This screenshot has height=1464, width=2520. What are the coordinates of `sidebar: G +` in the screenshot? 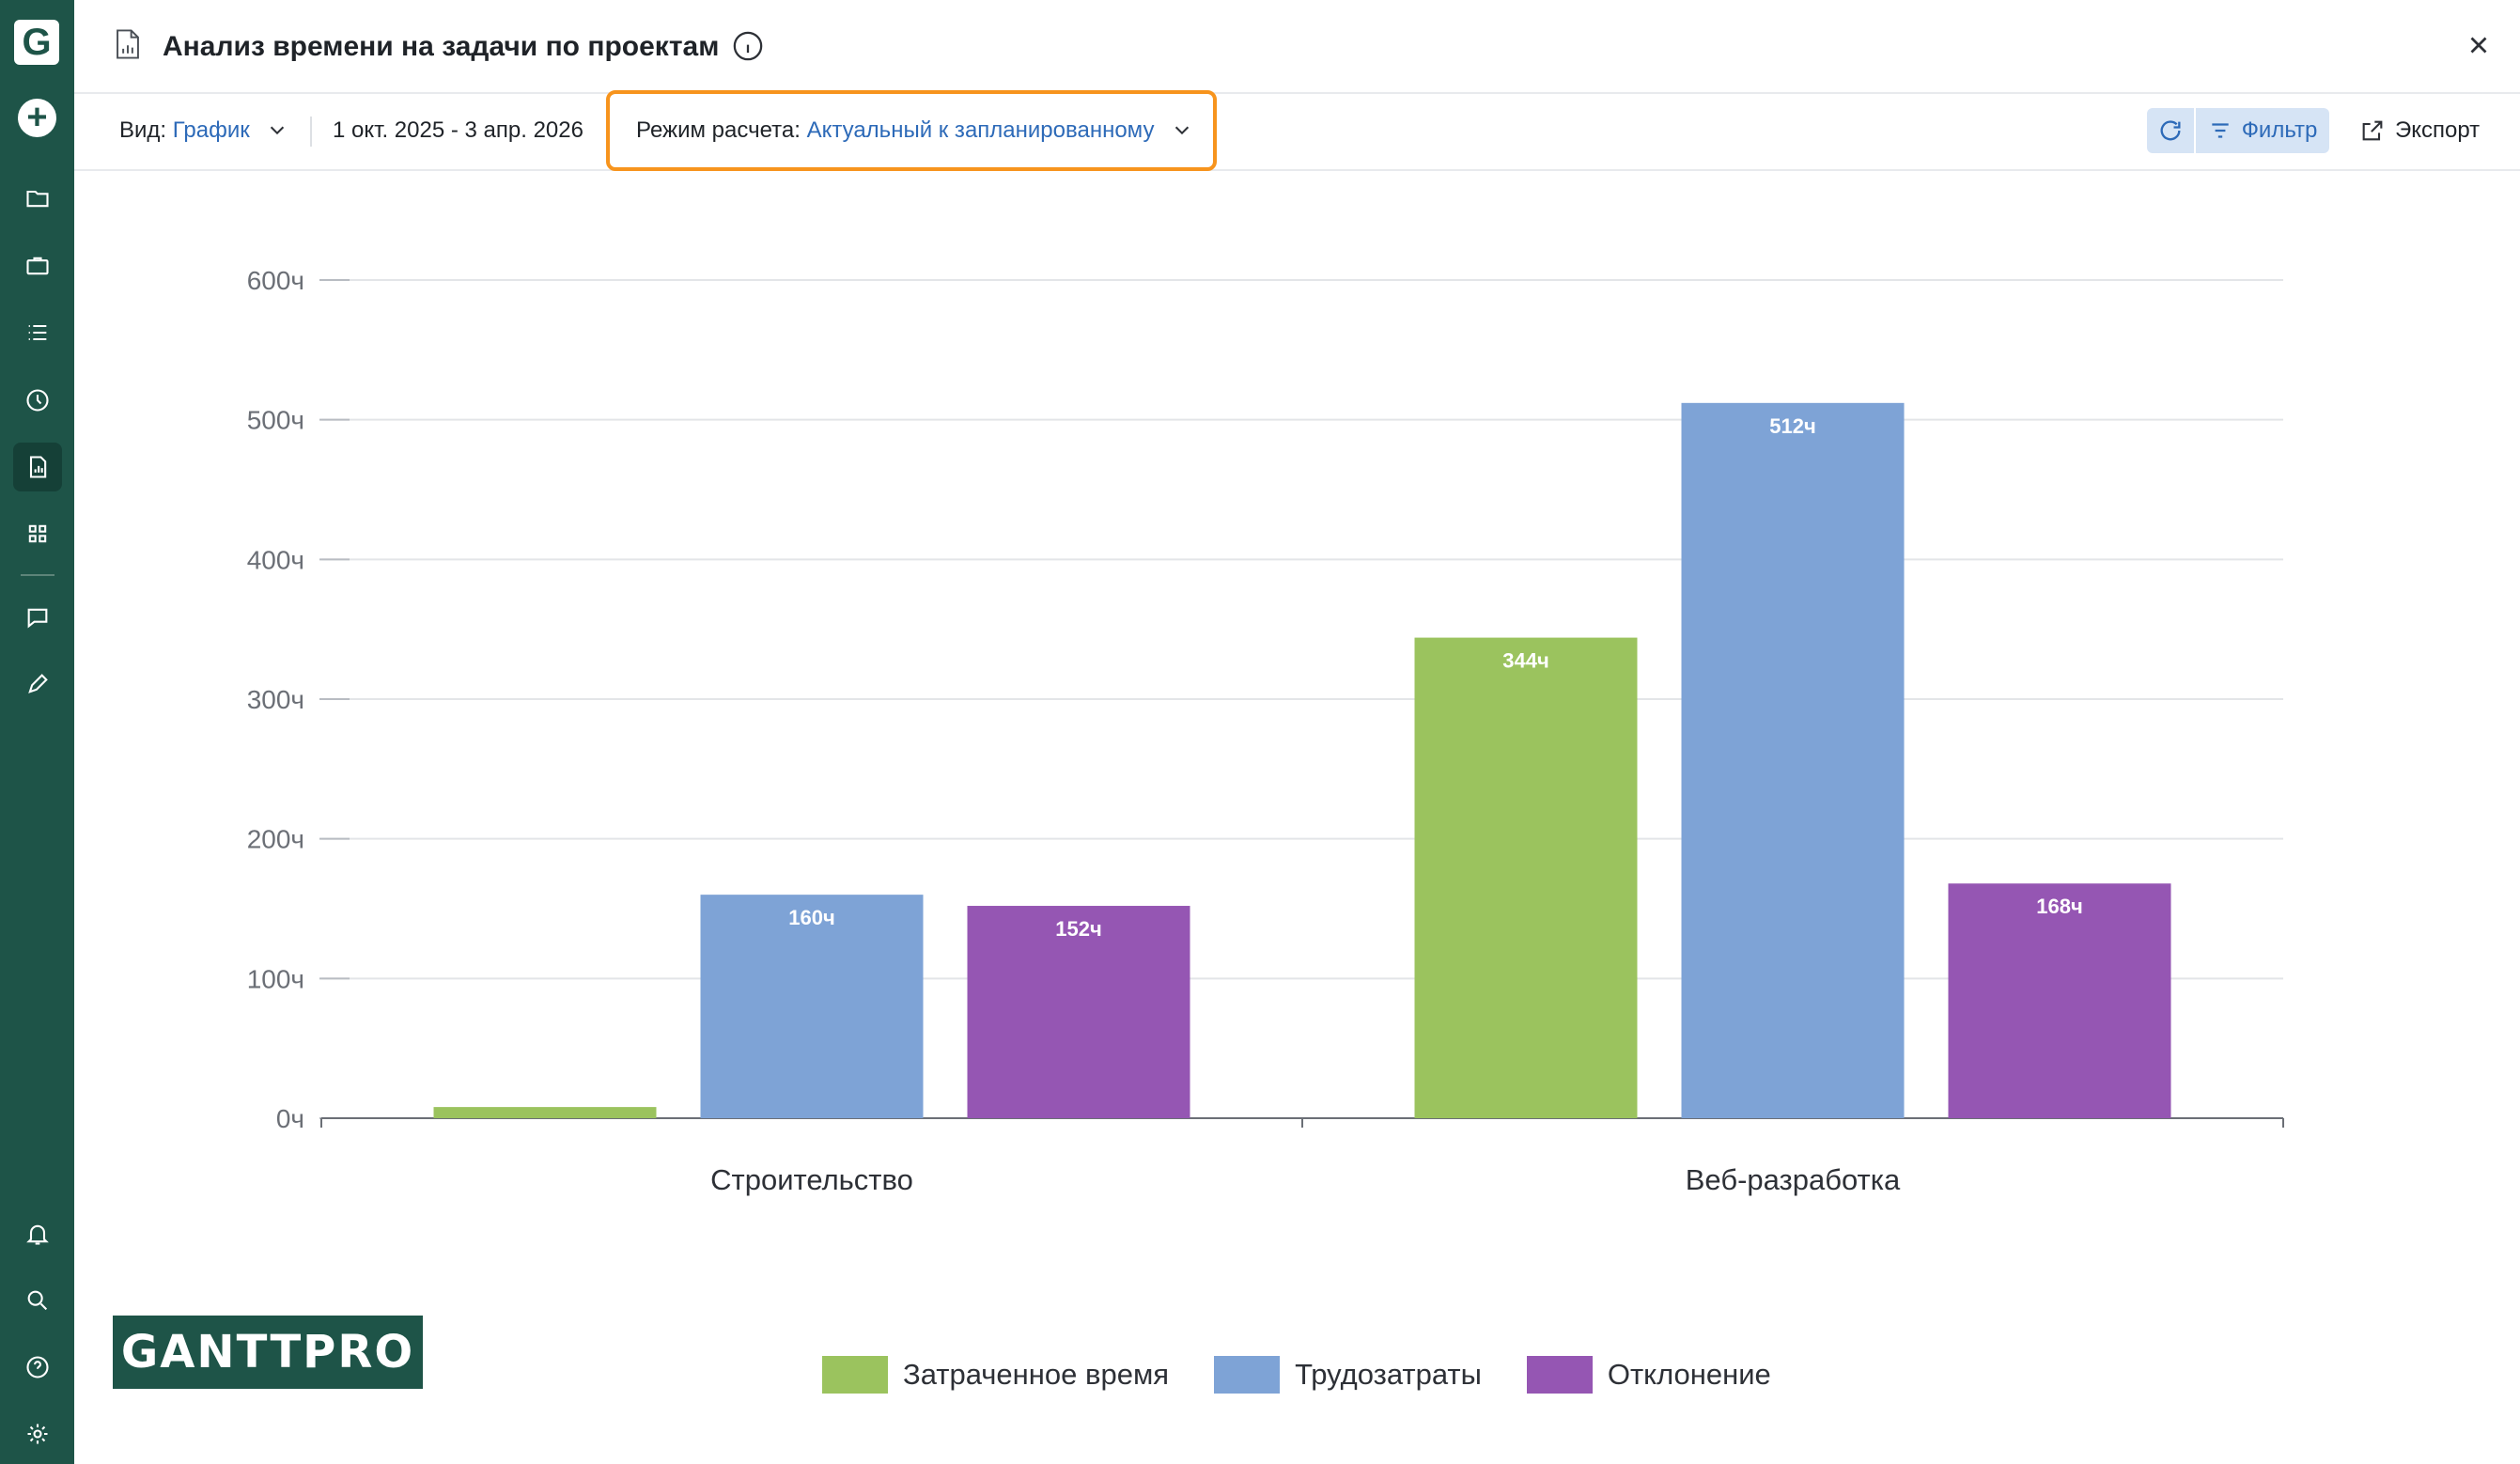 It's located at (37, 732).